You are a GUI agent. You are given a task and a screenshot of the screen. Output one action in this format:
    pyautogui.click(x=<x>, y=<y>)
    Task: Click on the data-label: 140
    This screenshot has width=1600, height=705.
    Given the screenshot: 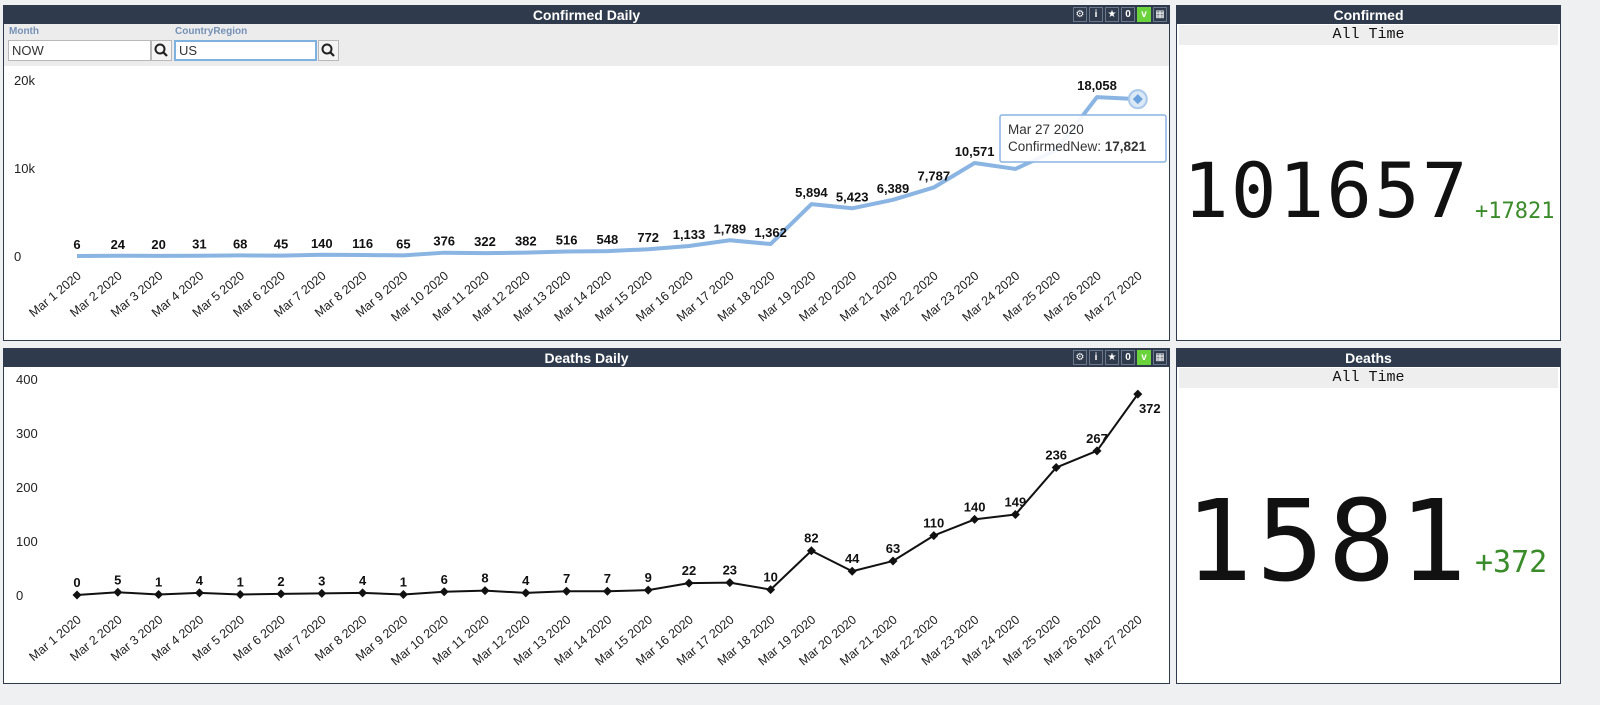 What is the action you would take?
    pyautogui.click(x=322, y=243)
    